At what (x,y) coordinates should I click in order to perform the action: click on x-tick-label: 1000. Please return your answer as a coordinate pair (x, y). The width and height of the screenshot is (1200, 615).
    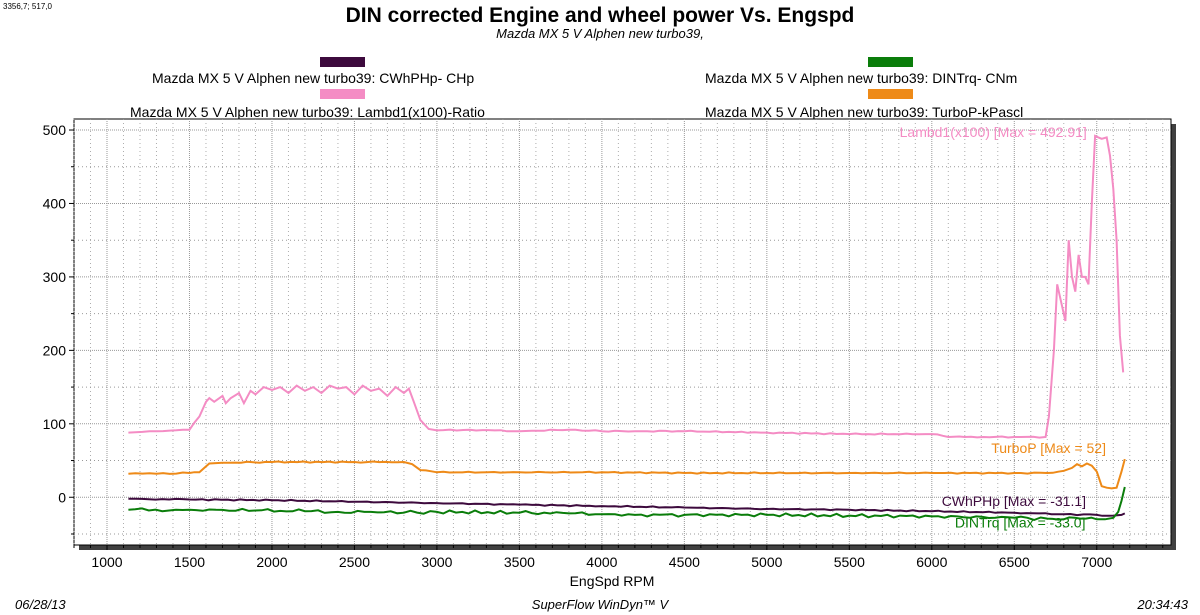
    Looking at the image, I should click on (106, 562).